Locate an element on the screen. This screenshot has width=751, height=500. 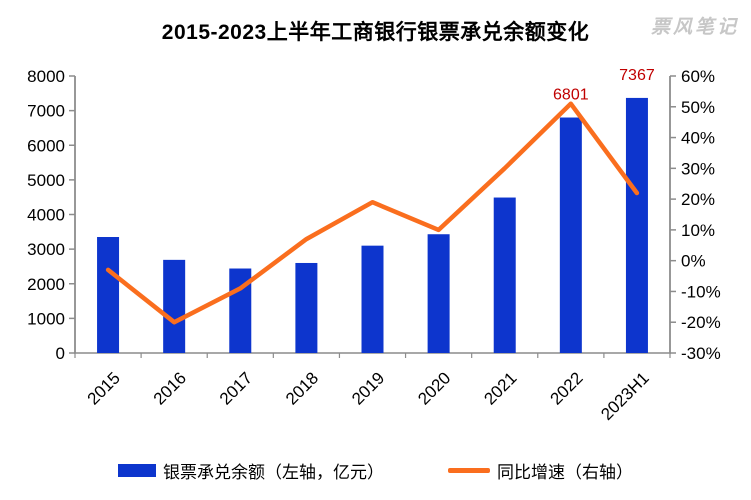
left-axis-tick-label: 0 is located at coordinates (60, 353).